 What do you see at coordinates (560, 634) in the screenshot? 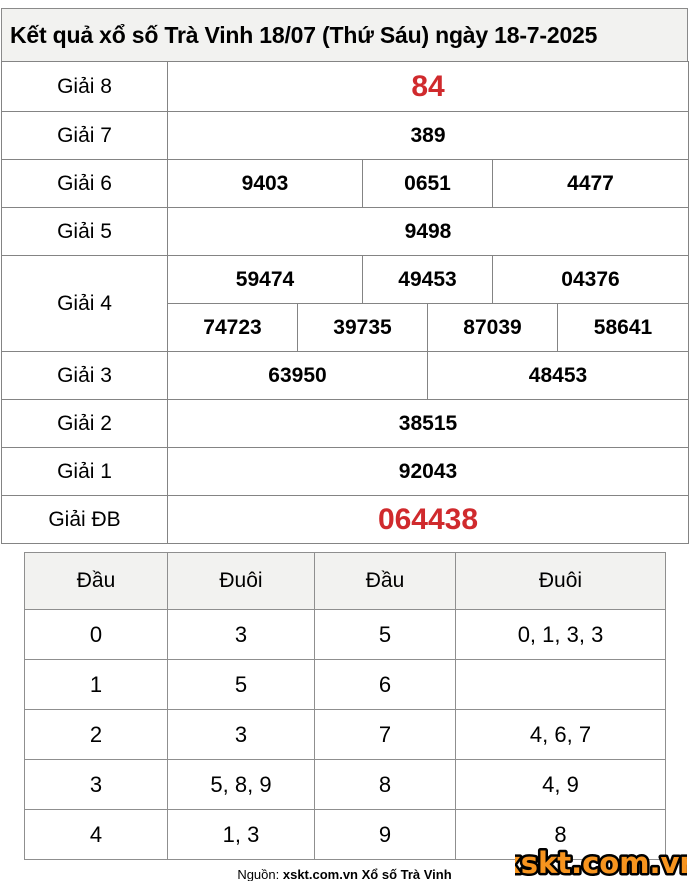
I see `head-tail-cell: 0, 1, 3, 3` at bounding box center [560, 634].